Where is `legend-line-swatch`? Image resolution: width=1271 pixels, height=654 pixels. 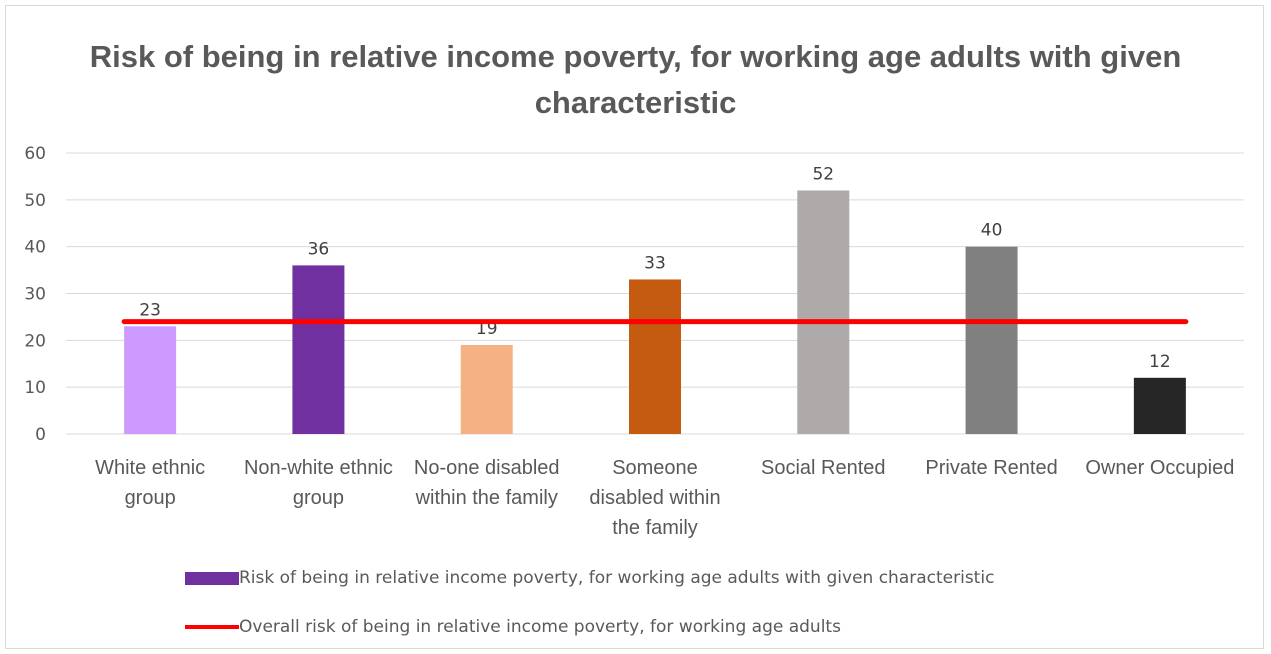 legend-line-swatch is located at coordinates (212, 627).